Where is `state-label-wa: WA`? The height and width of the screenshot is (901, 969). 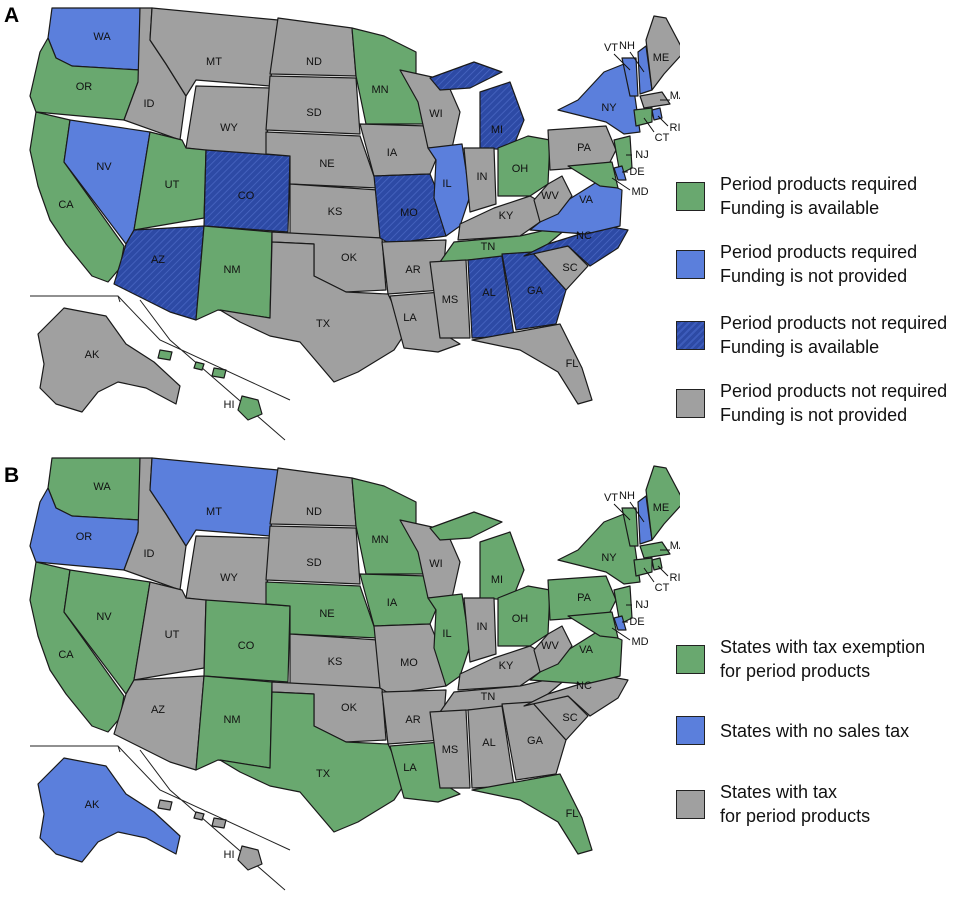
state-label-wa: WA is located at coordinates (102, 37).